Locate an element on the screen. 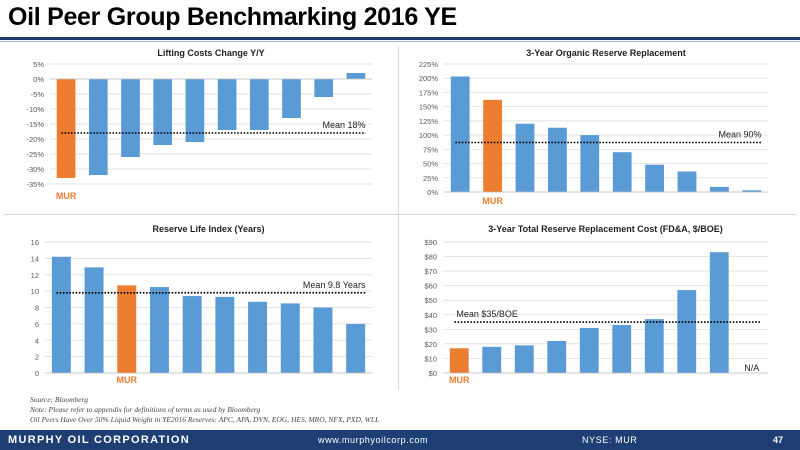  y-tick-label: 75% is located at coordinates (430, 149).